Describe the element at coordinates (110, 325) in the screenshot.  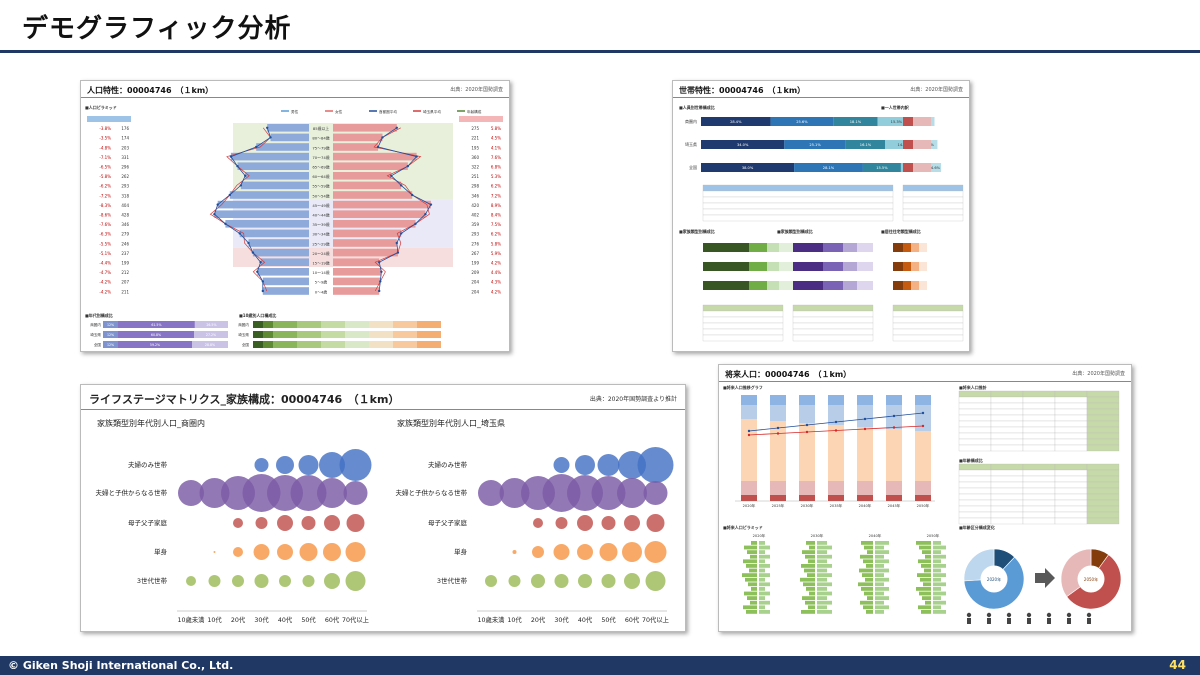
I see `age-bar-value: 12%` at that location.